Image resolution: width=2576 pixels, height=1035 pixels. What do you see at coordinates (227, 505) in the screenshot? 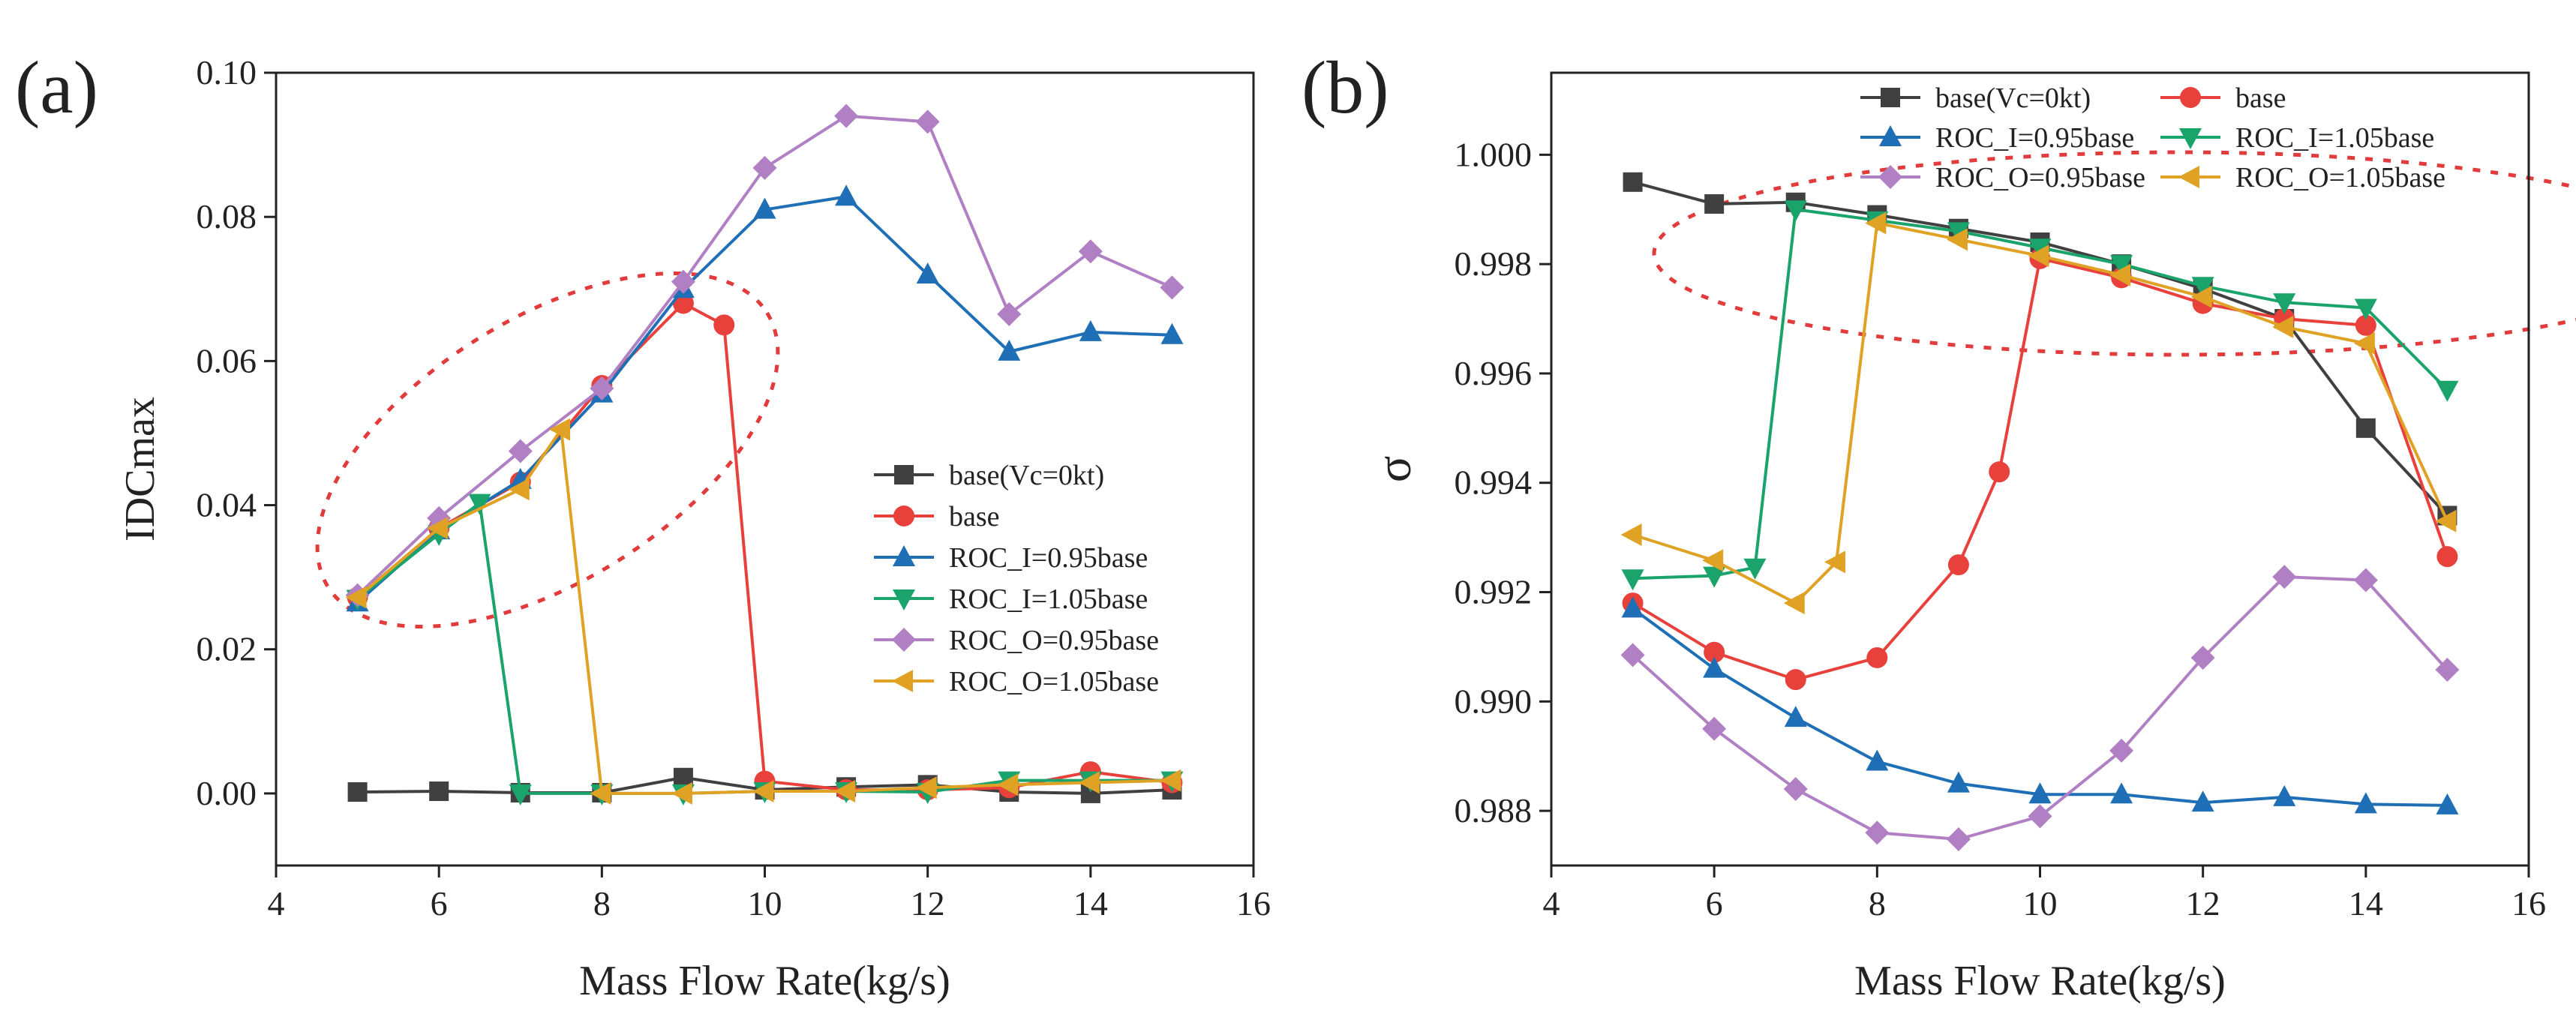
I see `panelA-y-tick-label: 0.04` at bounding box center [227, 505].